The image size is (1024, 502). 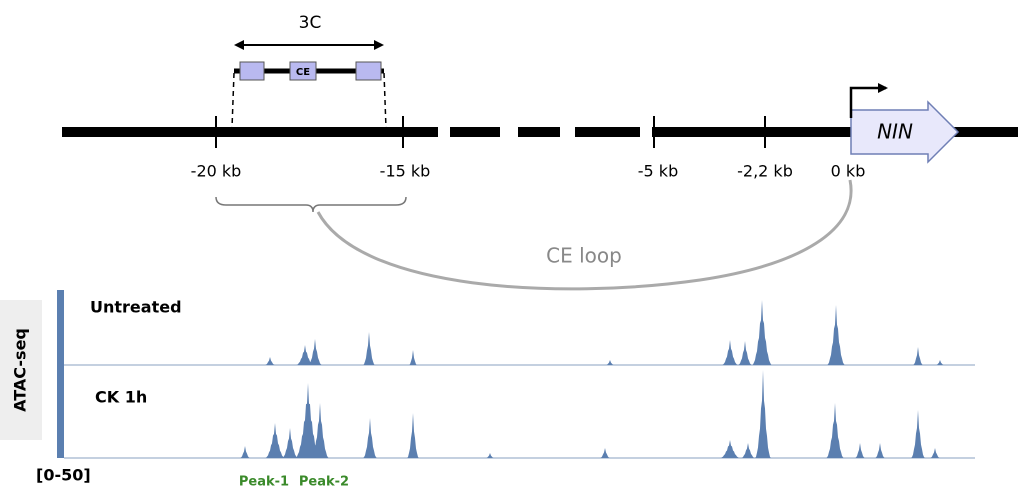 What do you see at coordinates (324, 482) in the screenshot?
I see `peak-label: Peak-2` at bounding box center [324, 482].